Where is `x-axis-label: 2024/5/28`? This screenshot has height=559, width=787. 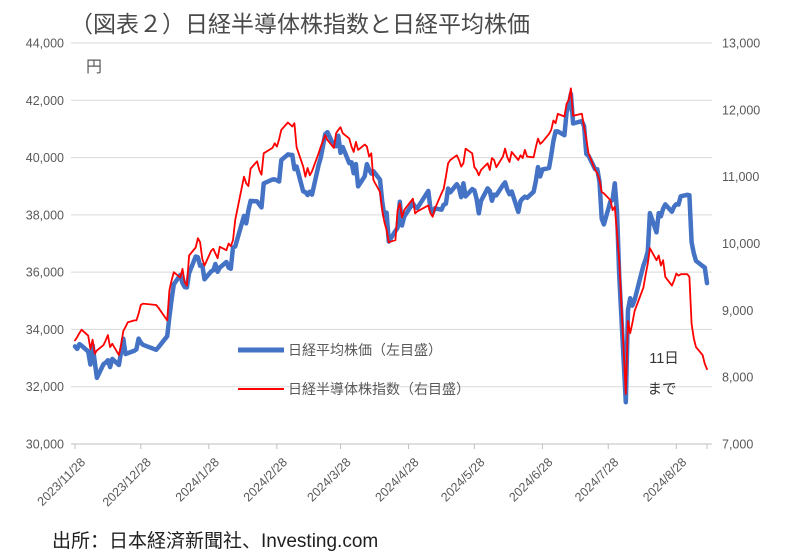 x-axis-label: 2024/5/28 is located at coordinates (462, 479).